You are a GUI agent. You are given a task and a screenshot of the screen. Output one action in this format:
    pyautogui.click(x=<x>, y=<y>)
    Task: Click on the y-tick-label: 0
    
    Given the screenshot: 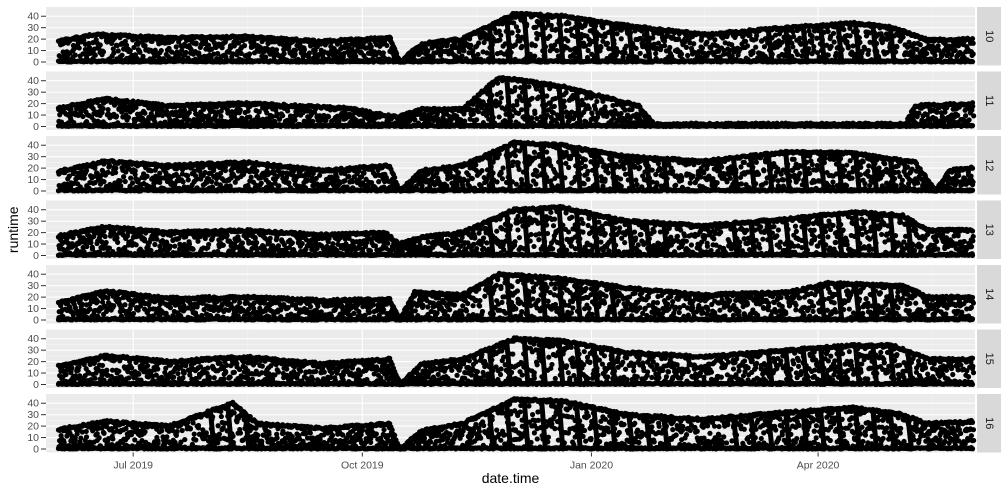 What is the action you would take?
    pyautogui.click(x=36, y=62)
    